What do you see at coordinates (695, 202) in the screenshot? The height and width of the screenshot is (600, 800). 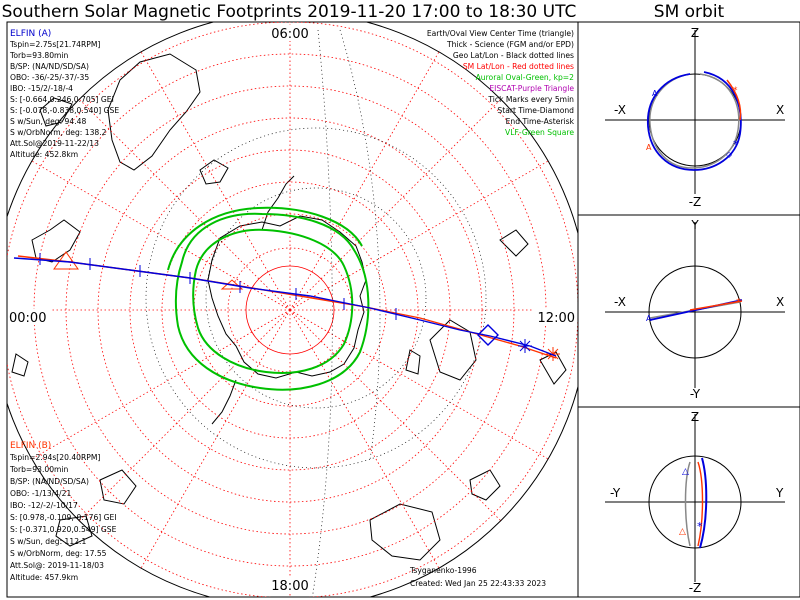 I see `sm1-bottom-label: -Z` at bounding box center [695, 202].